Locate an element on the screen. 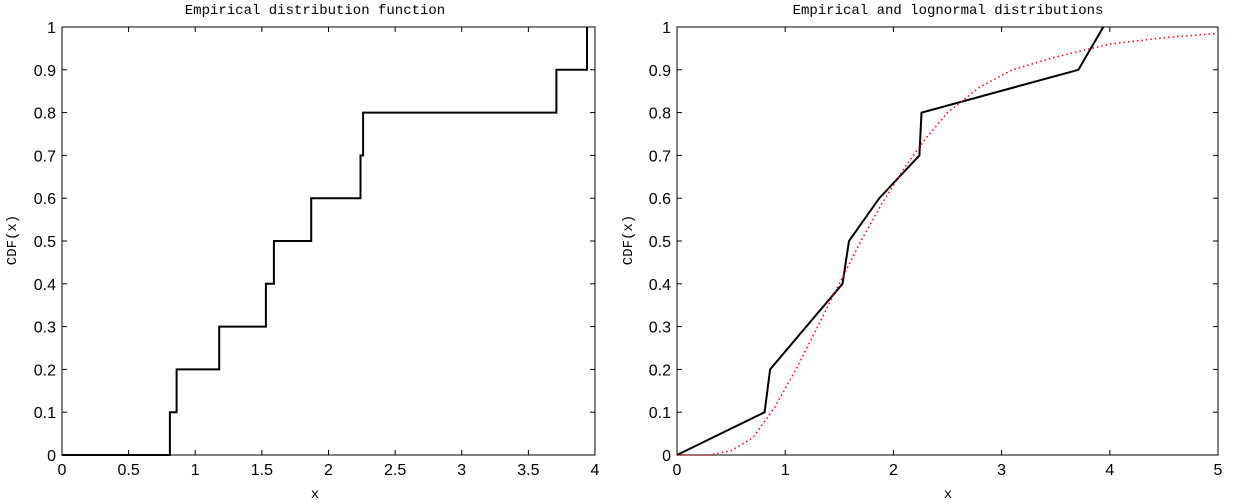  chart-left-title: Empirical distribution function is located at coordinates (315, 11).